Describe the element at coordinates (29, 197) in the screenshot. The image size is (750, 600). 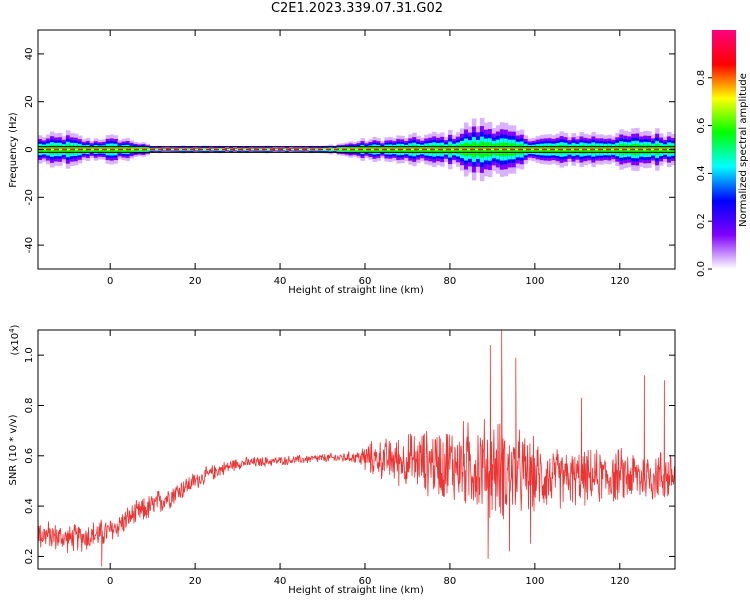
I see `y-tick-label: -20` at that location.